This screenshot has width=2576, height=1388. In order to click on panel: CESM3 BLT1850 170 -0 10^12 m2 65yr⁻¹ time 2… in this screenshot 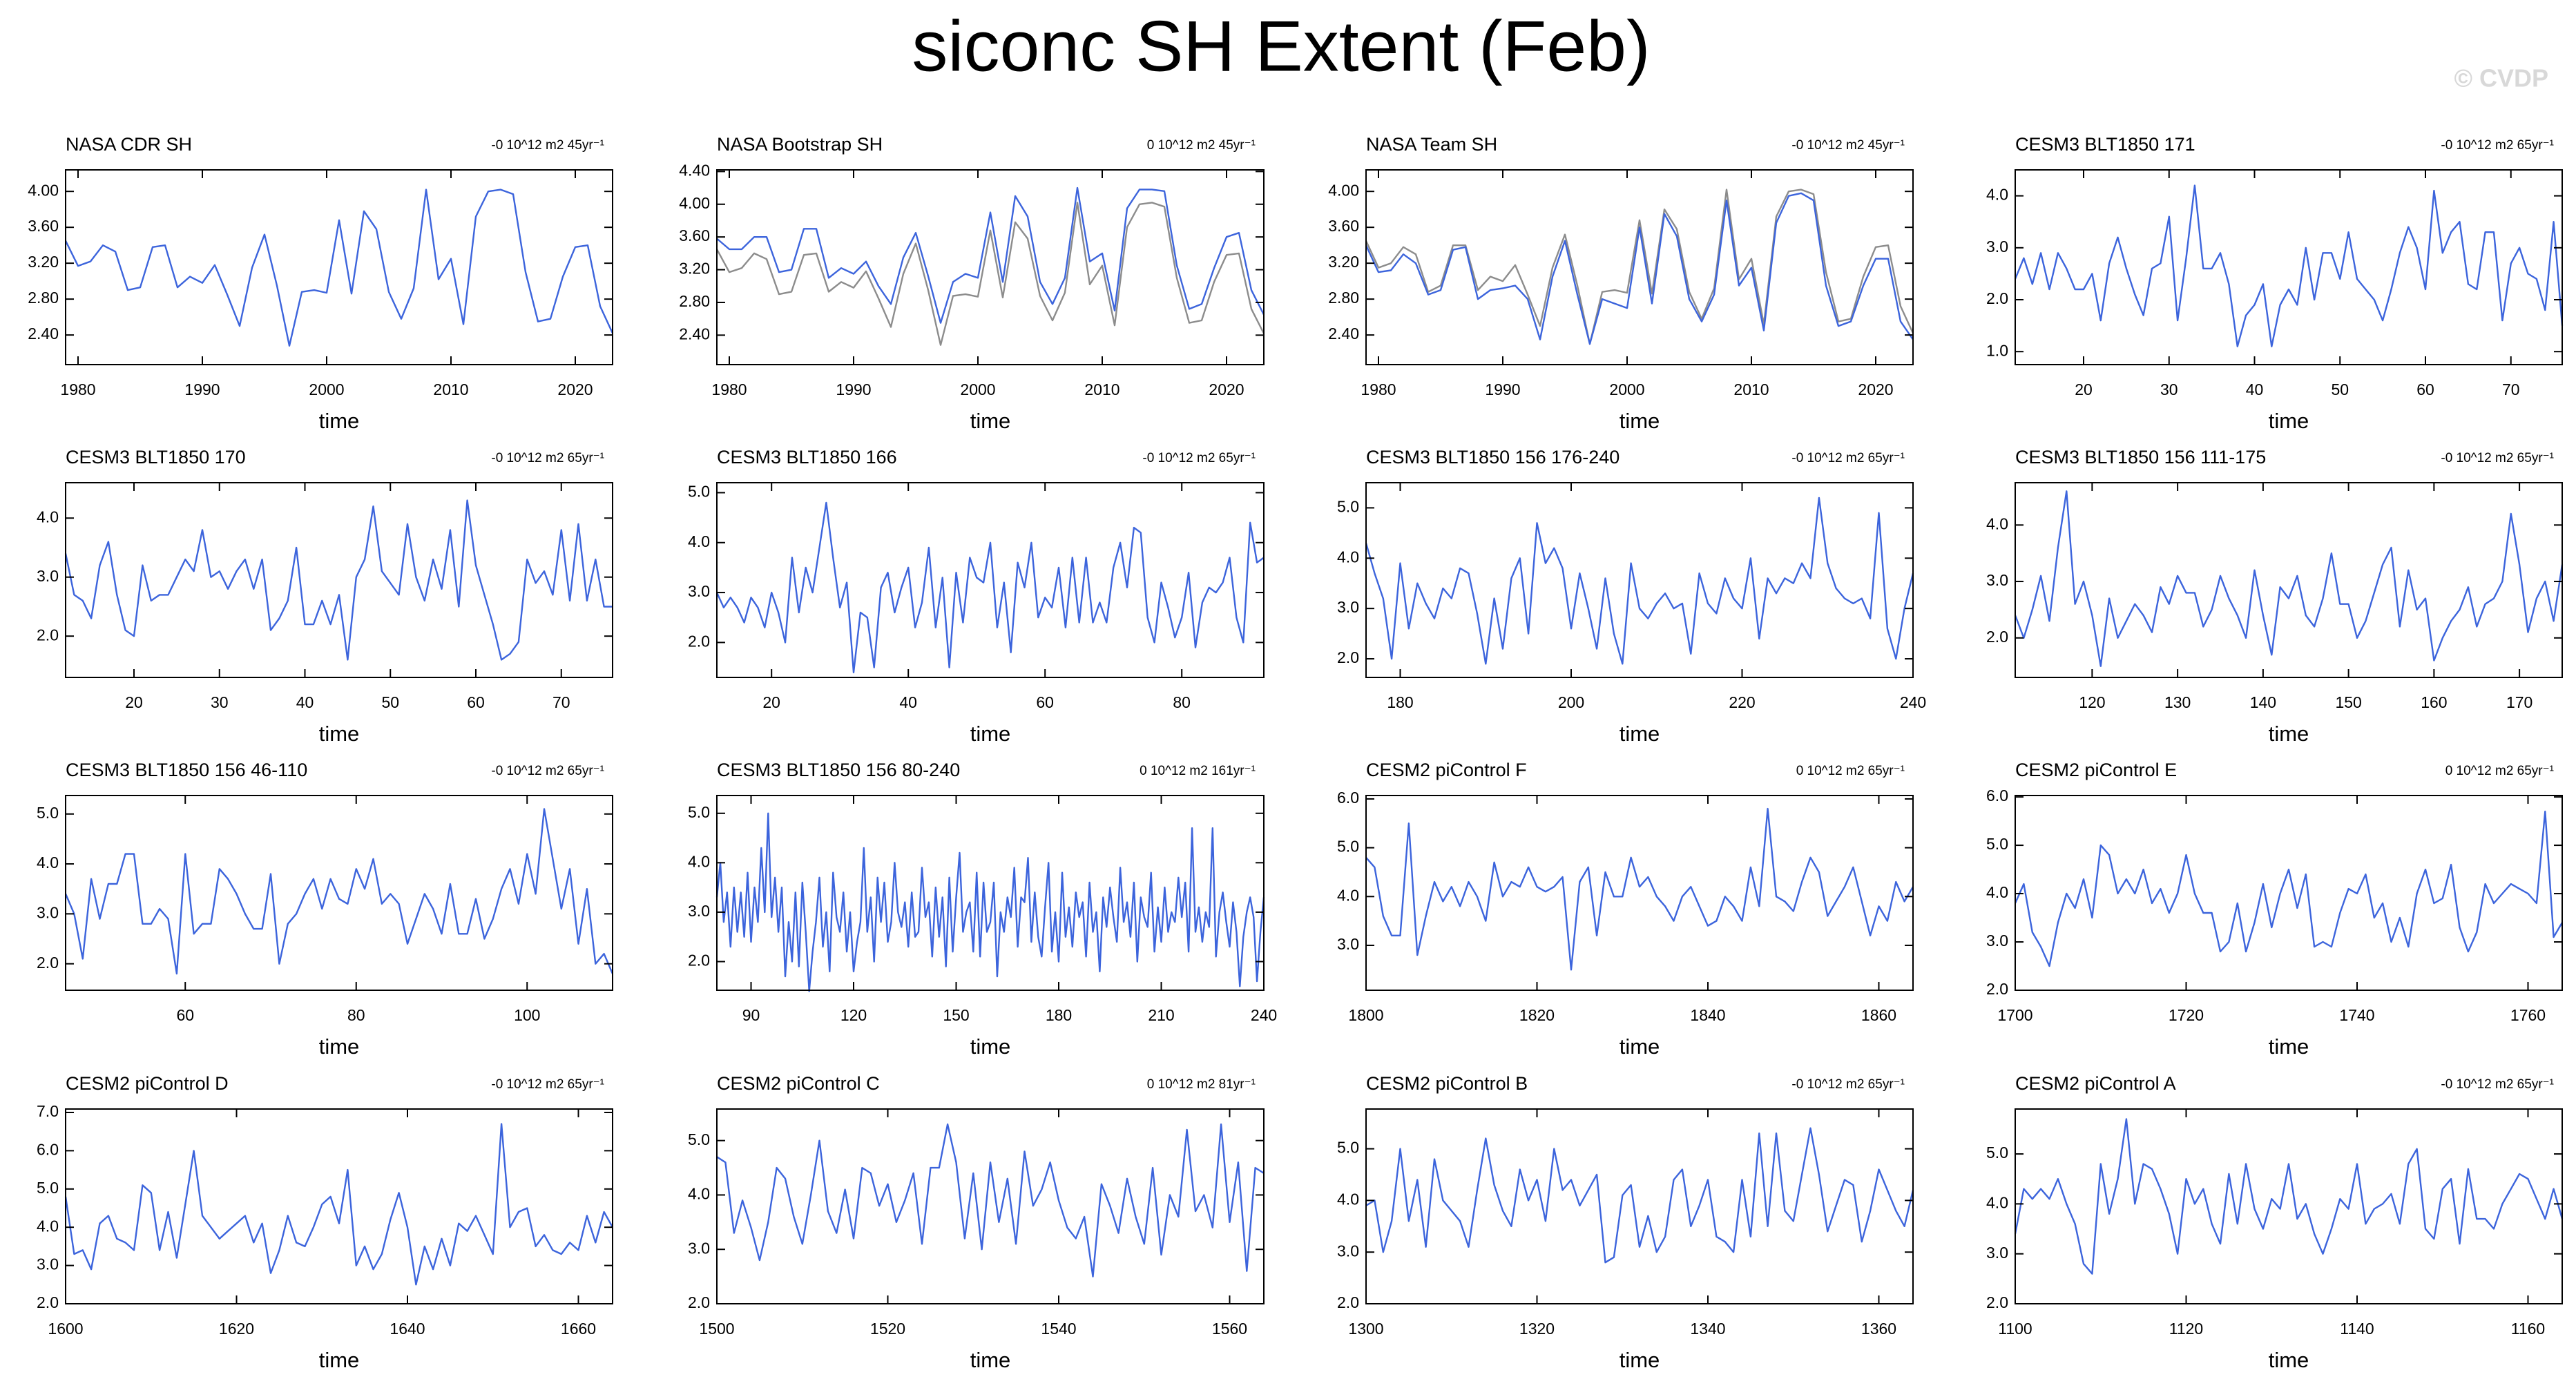, I will do `click(325, 596)`.